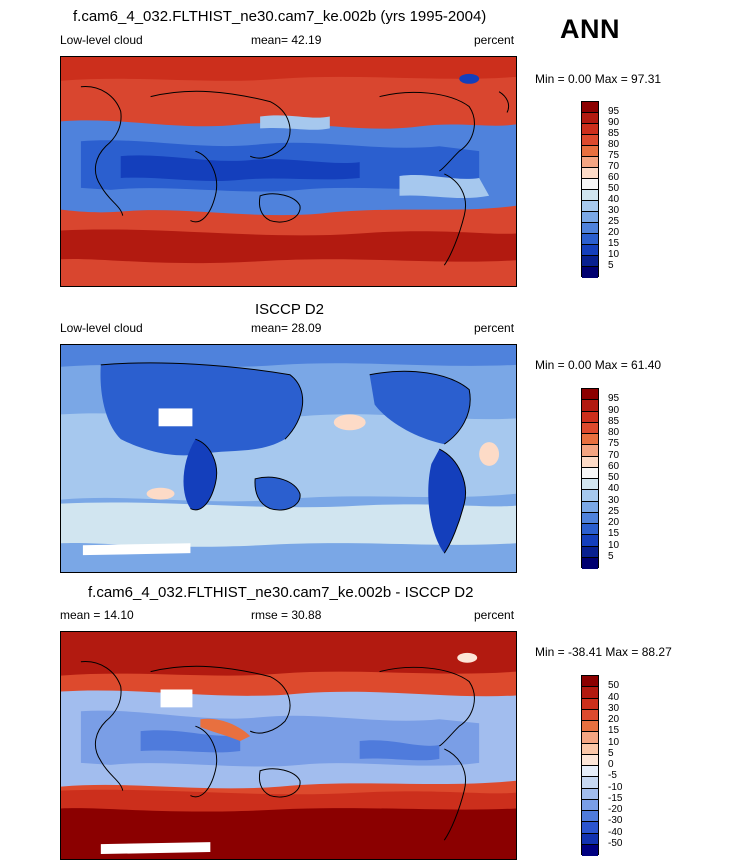 This screenshot has height=865, width=732. Describe the element at coordinates (614, 166) in the screenshot. I see `colorbar-tick-label: 70` at that location.